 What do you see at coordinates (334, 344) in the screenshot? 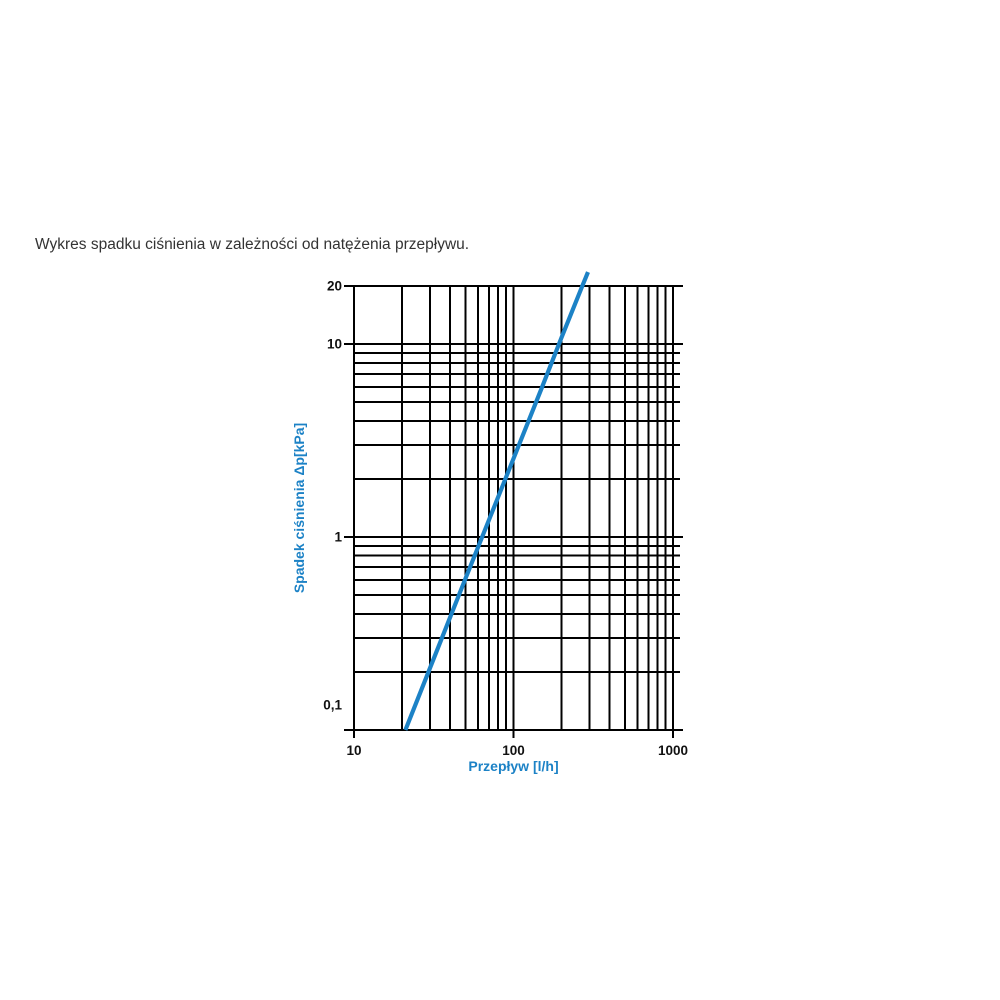
I see `y-tick-label: 10` at bounding box center [334, 344].